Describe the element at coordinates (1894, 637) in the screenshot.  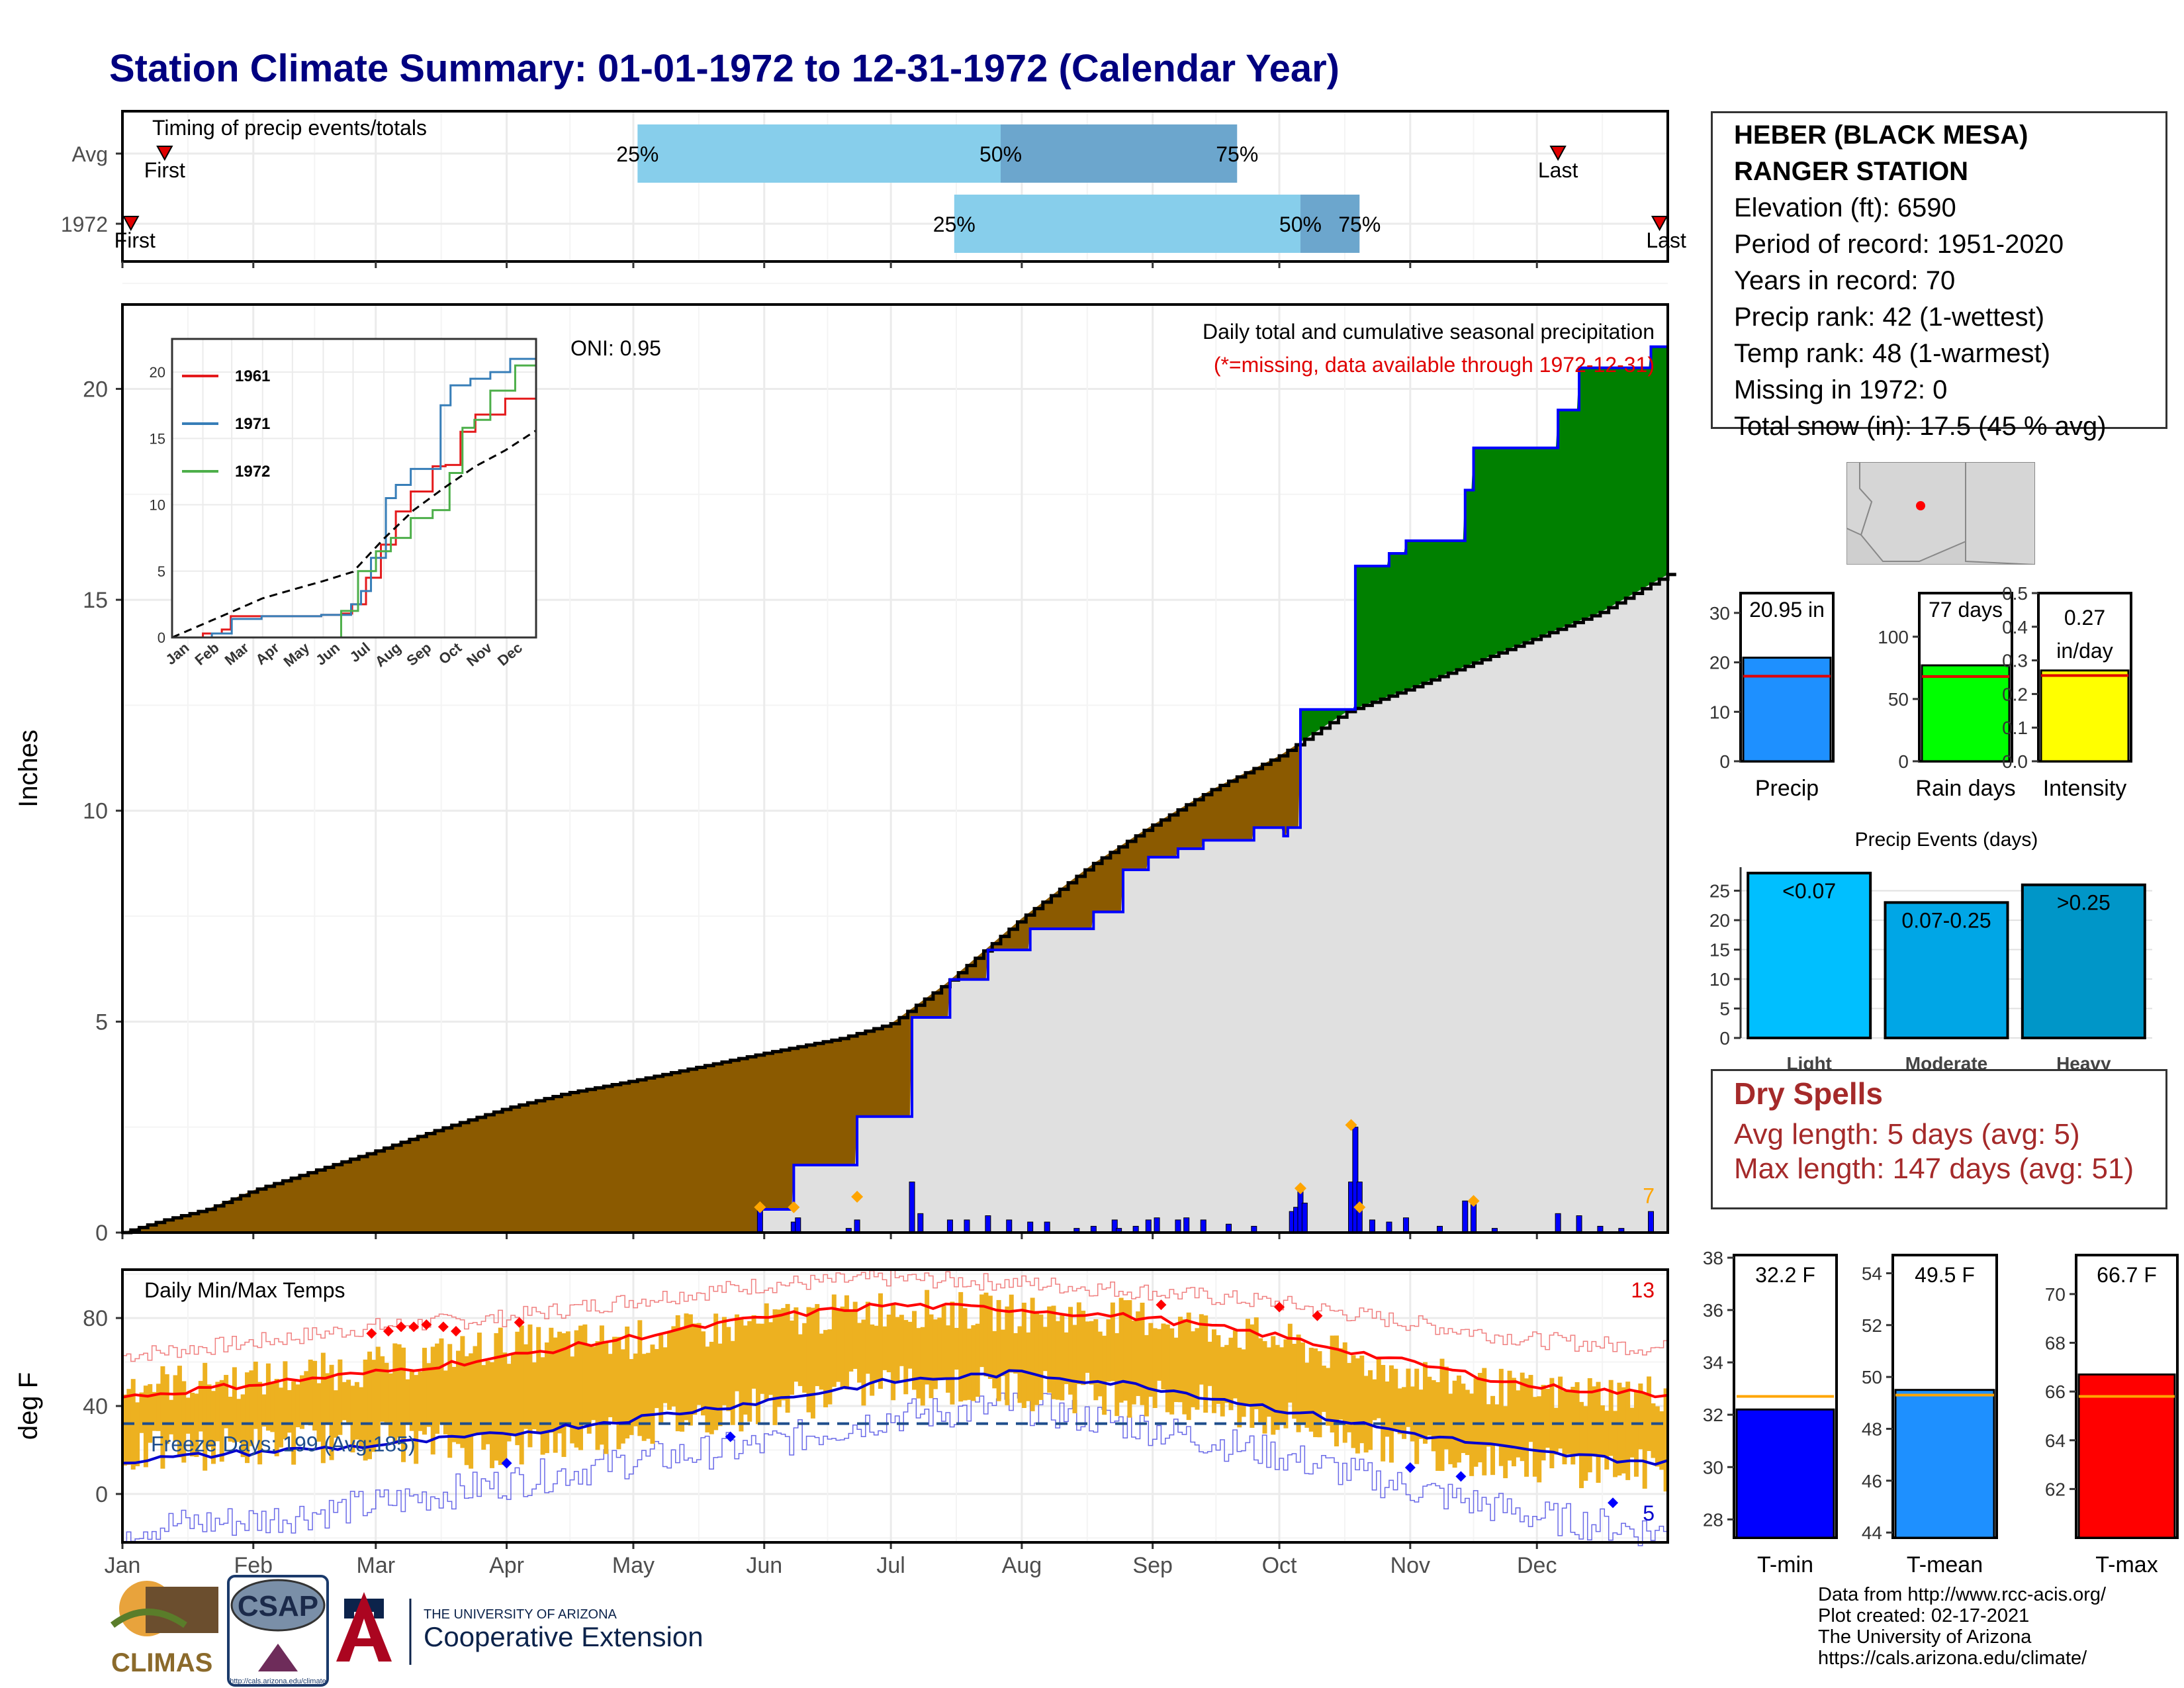
I see `precip-summary-1-y-tick-label: 100` at that location.